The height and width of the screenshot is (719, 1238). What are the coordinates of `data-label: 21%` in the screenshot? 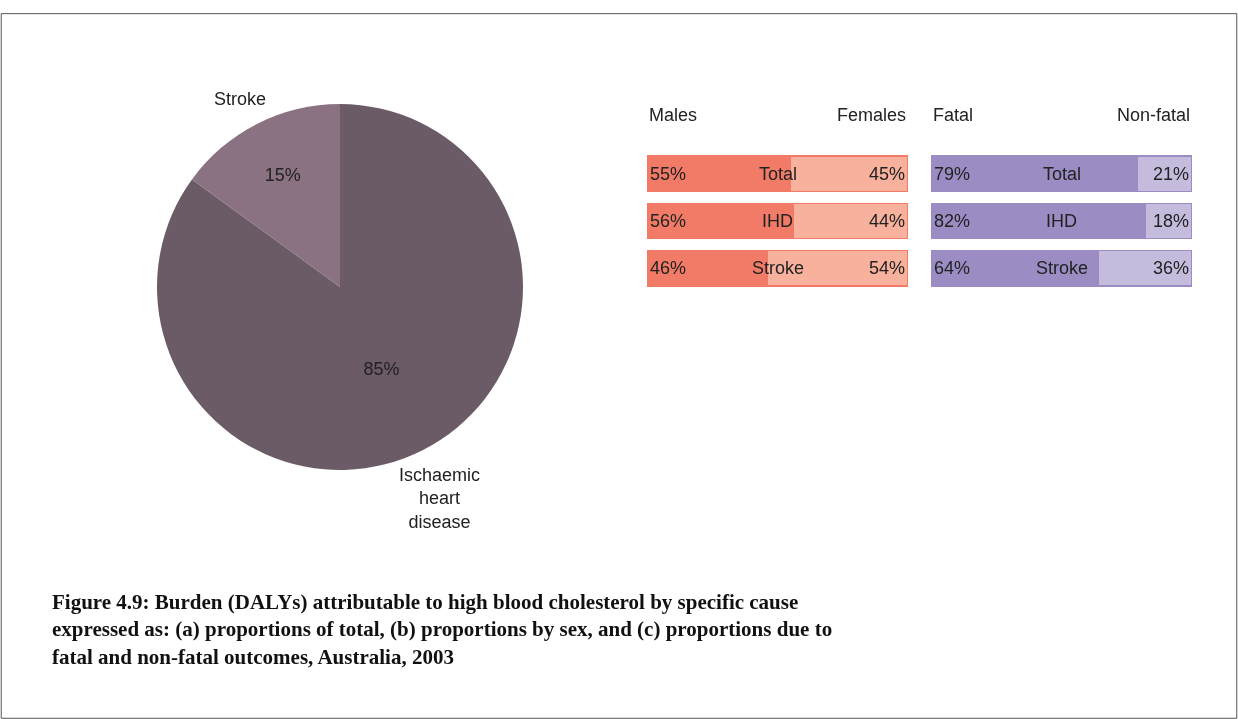 It's located at (1170, 173).